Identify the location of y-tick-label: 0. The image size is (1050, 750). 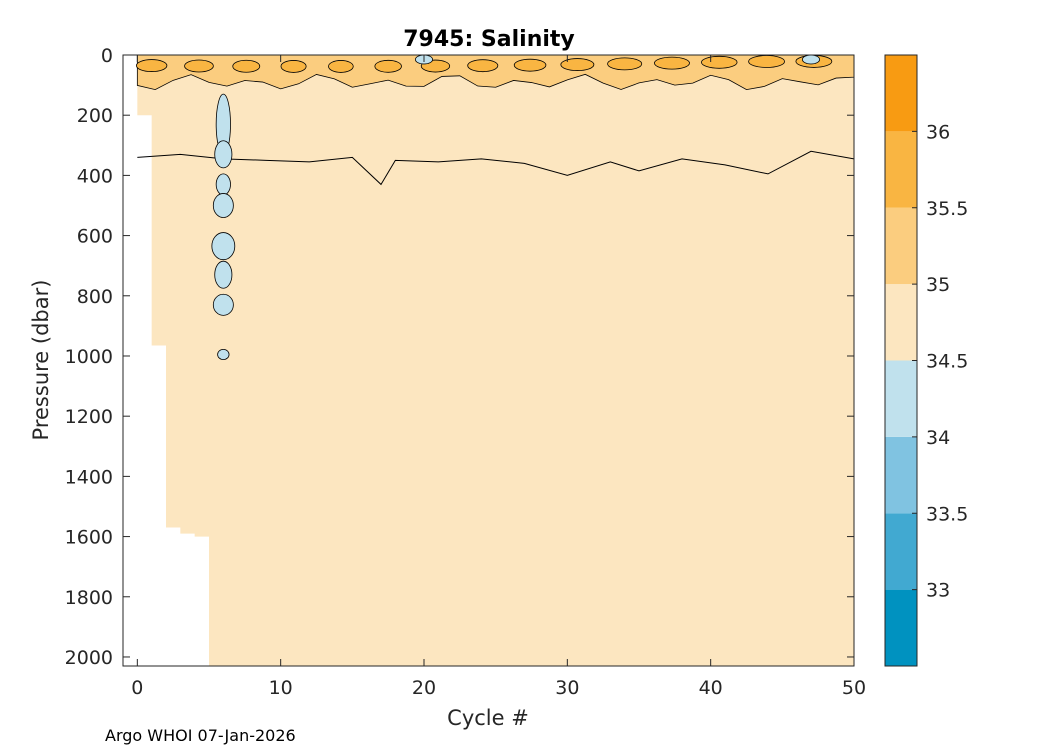
(107, 56).